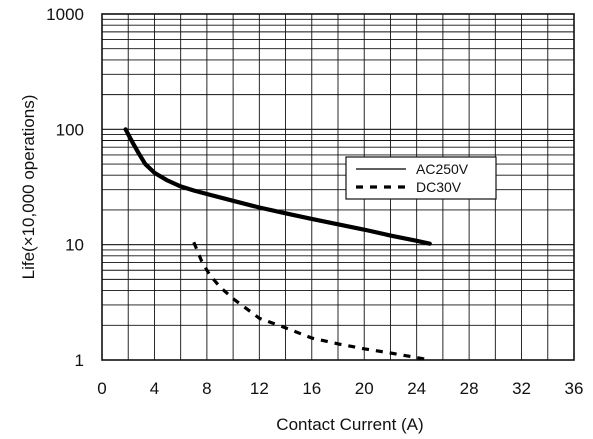 Image resolution: width=593 pixels, height=439 pixels. I want to click on x-tick-label: 0, so click(101, 388).